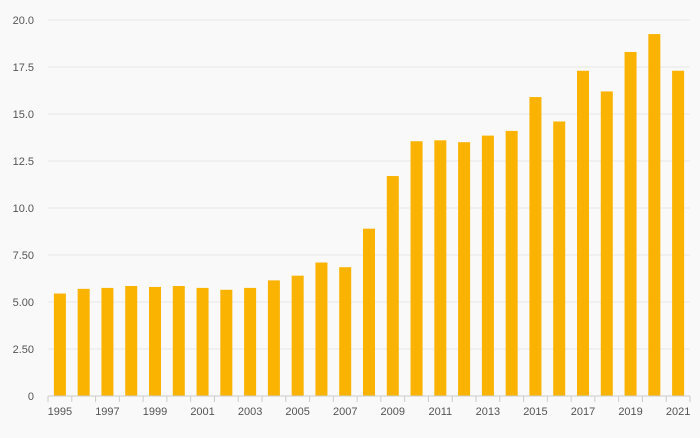  I want to click on x-tick-label: 1997, so click(107, 412).